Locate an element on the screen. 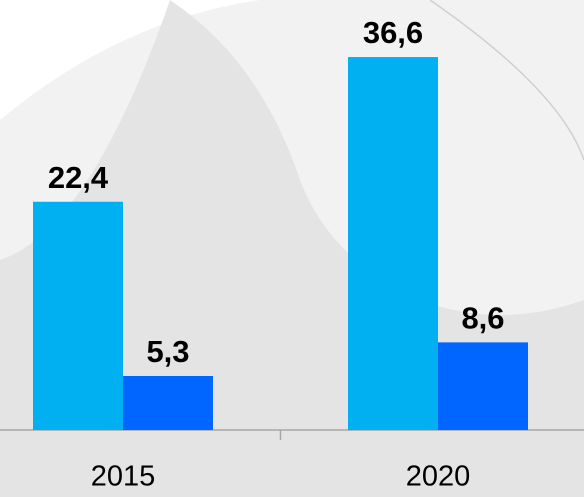 Image resolution: width=584 pixels, height=497 pixels. value-label: 5,3 is located at coordinates (167, 351).